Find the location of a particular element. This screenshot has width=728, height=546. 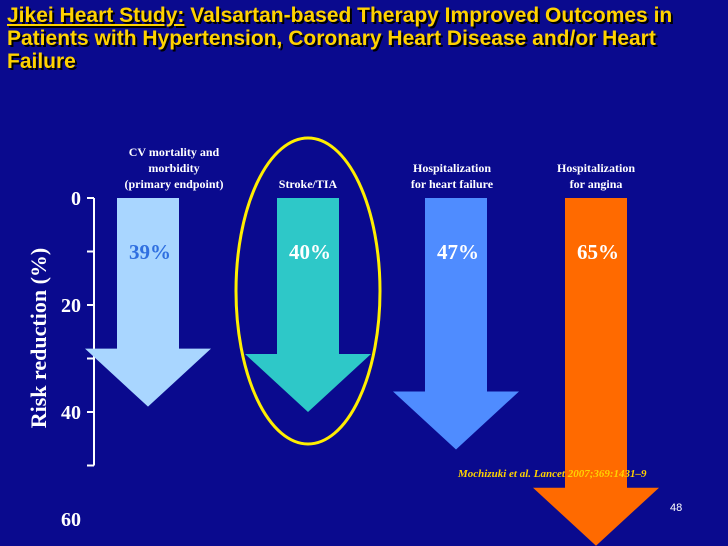

y-tick-label: 0 is located at coordinates (76, 199).